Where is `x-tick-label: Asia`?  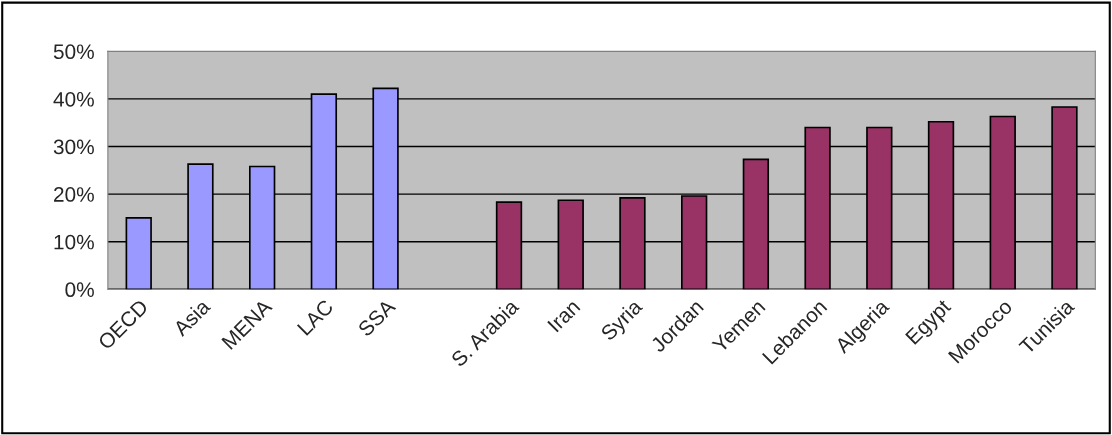
x-tick-label: Asia is located at coordinates (191, 317).